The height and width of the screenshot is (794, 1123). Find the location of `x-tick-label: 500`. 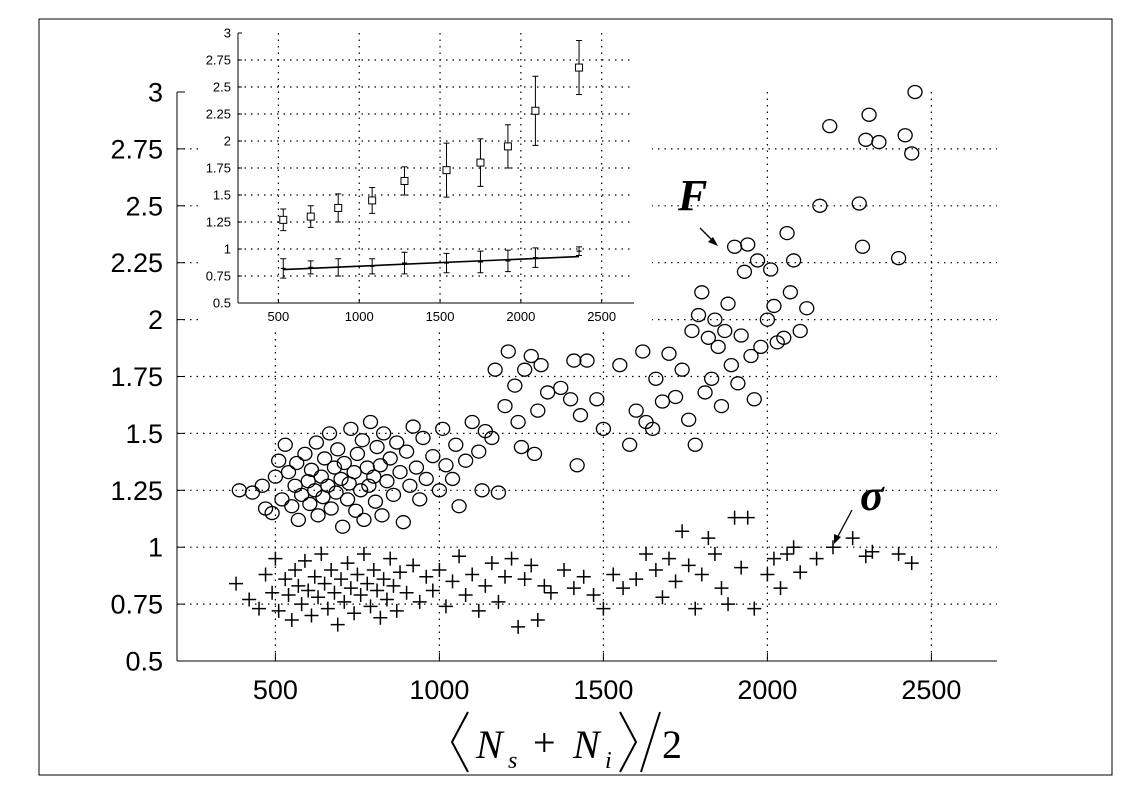

x-tick-label: 500 is located at coordinates (275, 690).